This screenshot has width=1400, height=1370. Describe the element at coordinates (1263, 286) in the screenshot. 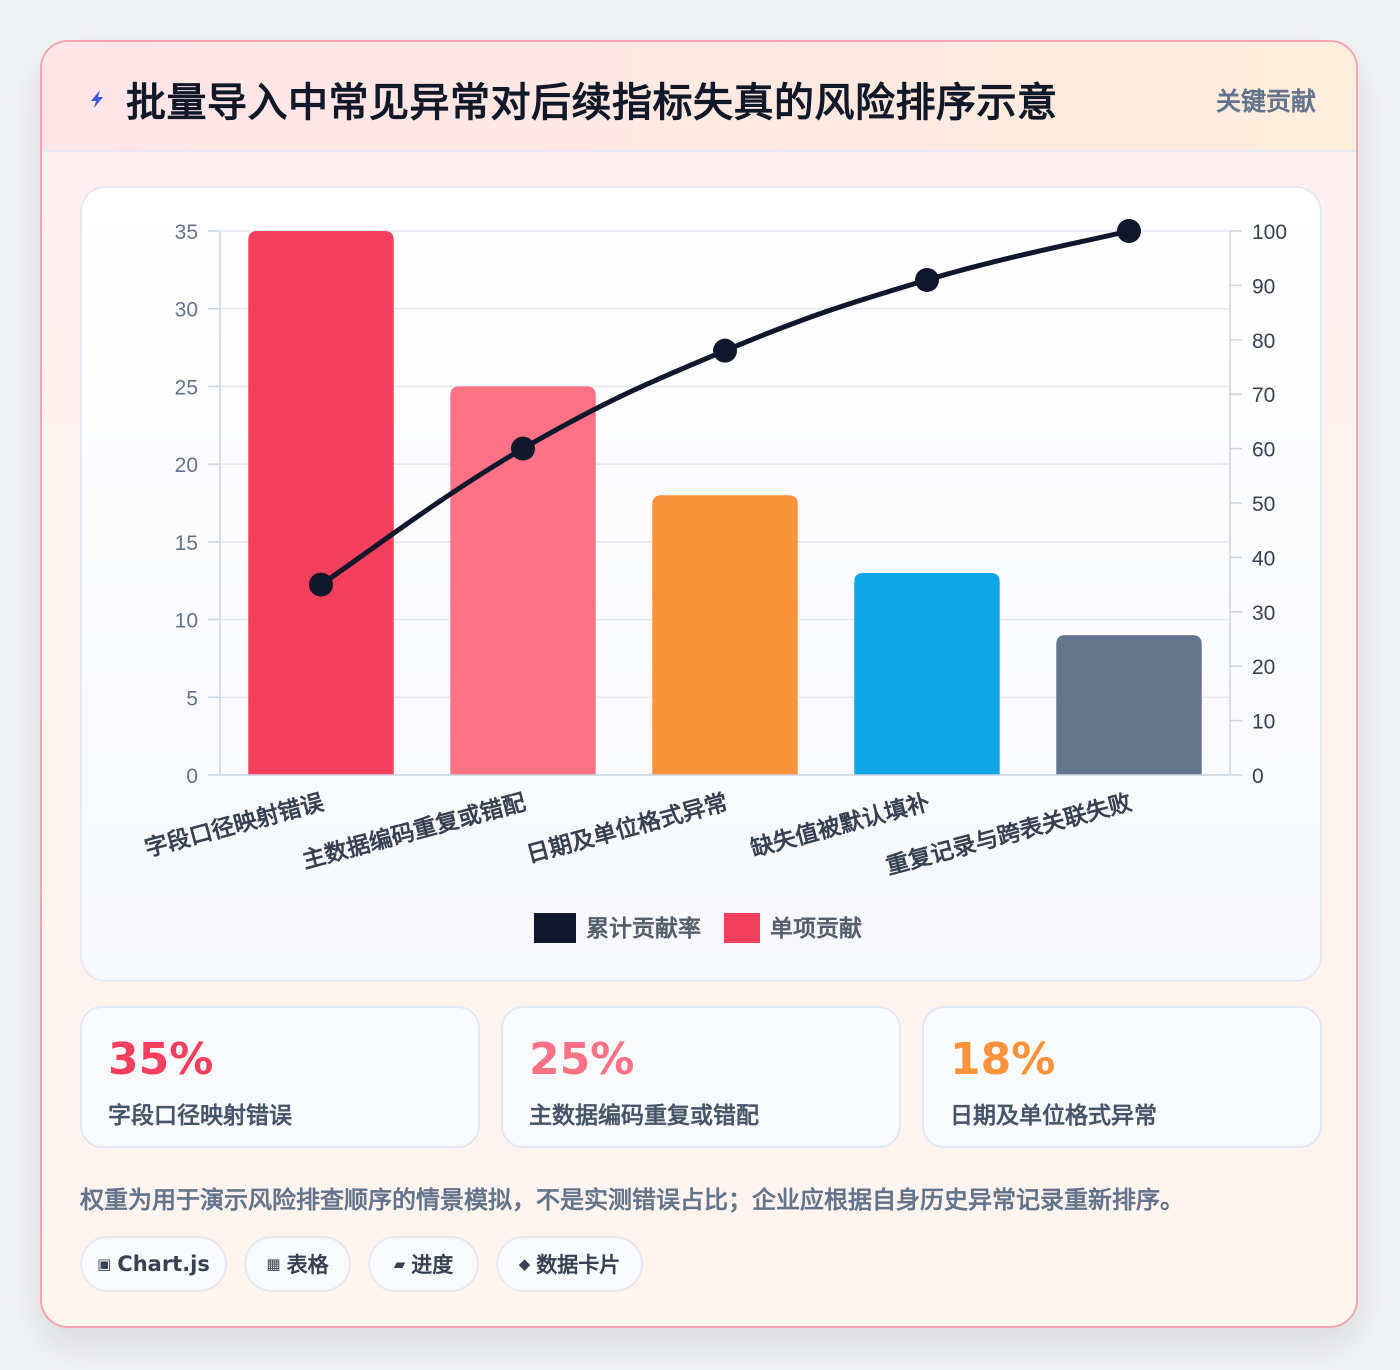

I see `y-right-tick-label: 90` at that location.